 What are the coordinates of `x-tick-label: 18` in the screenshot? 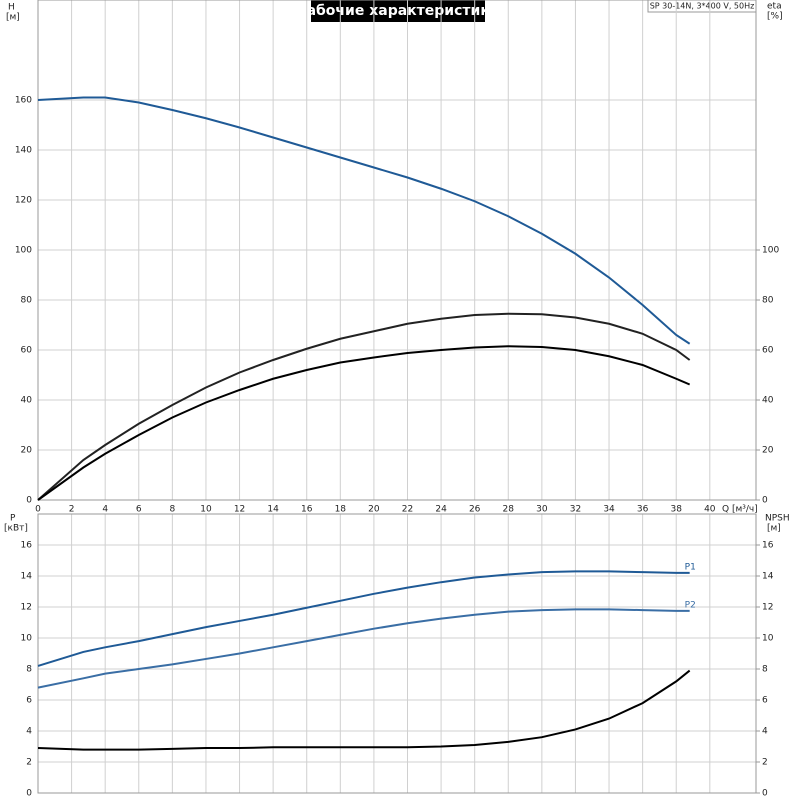 It's located at (341, 510).